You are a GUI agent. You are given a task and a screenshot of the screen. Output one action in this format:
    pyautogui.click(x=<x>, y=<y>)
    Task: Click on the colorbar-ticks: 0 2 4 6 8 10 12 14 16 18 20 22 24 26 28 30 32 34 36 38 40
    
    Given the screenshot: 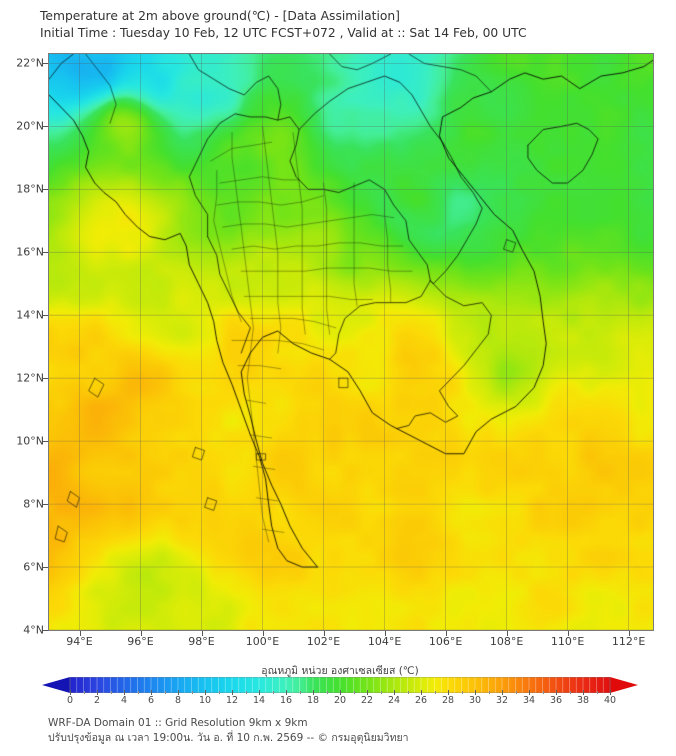 What is the action you would take?
    pyautogui.click(x=340, y=699)
    